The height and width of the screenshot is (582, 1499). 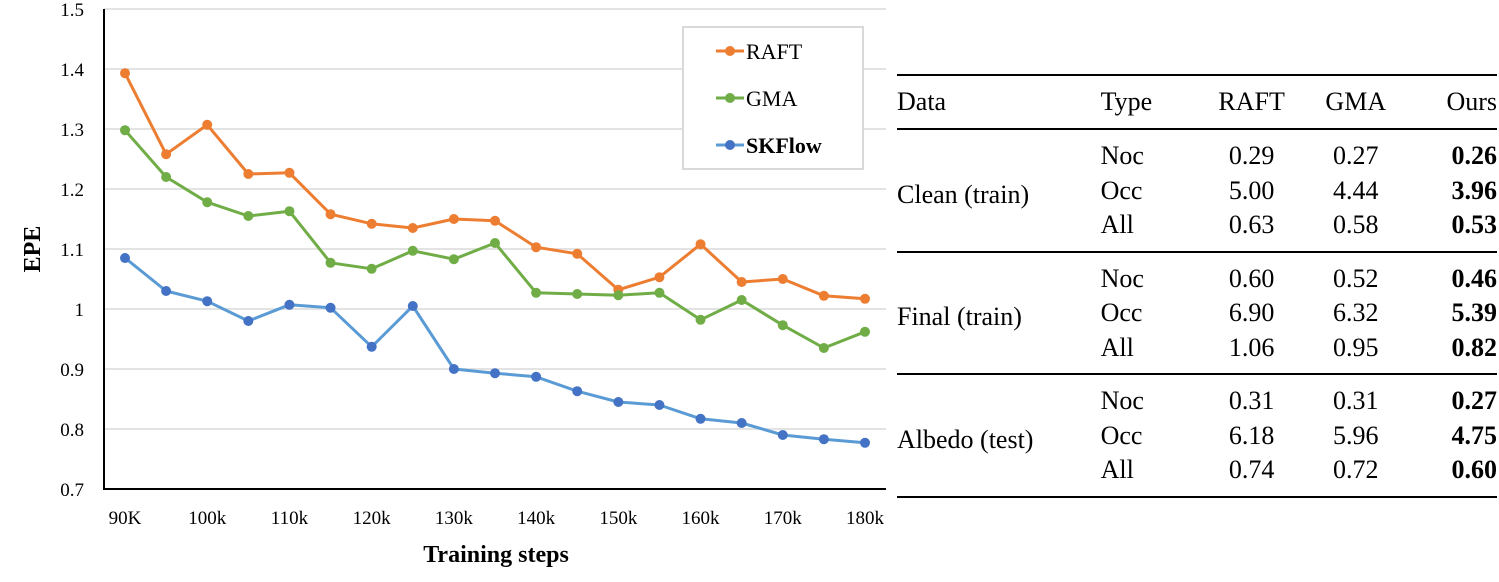 What do you see at coordinates (1251, 312) in the screenshot?
I see `cell-raft: 6.90` at bounding box center [1251, 312].